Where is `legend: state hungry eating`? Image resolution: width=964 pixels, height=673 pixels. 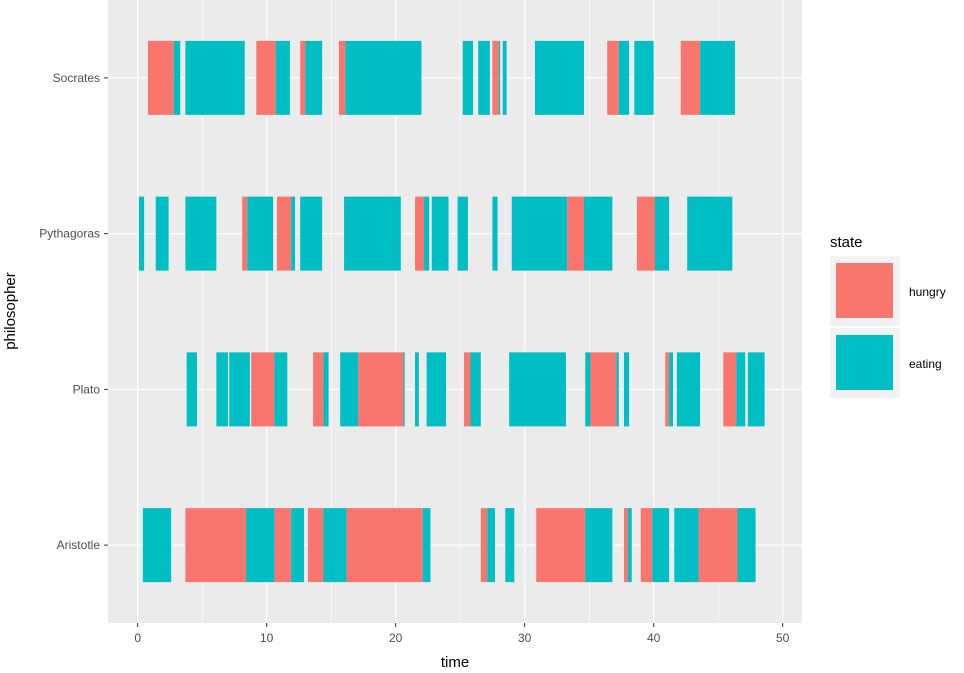
legend: state hungry eating is located at coordinates (888, 316).